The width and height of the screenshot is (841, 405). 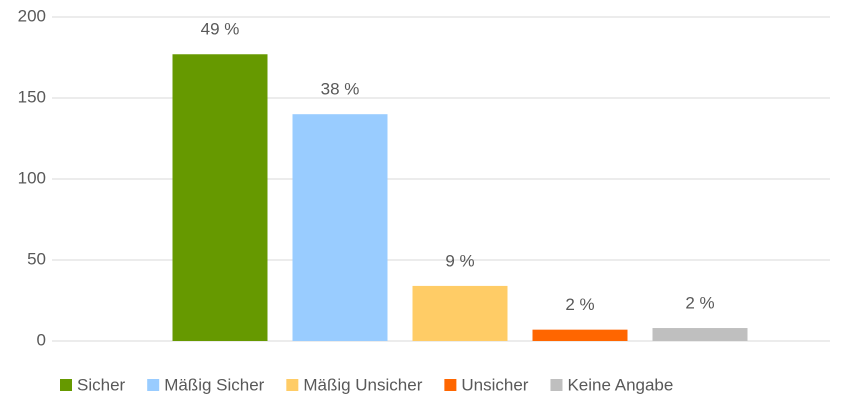 I want to click on legend-label: Mäßig Sicher, so click(x=214, y=384).